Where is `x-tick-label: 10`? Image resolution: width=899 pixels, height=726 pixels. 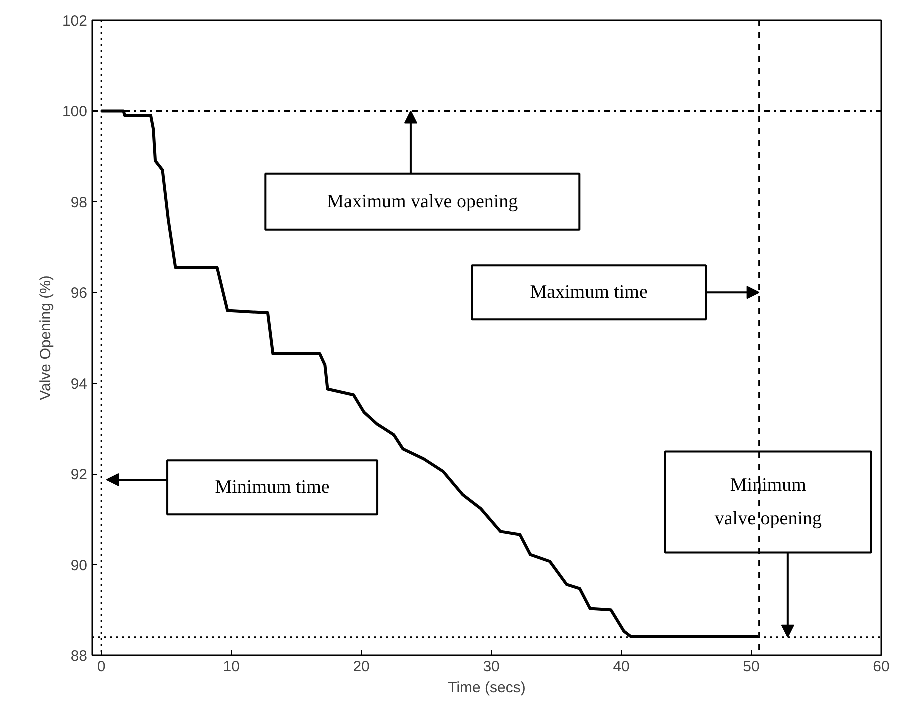 x-tick-label: 10 is located at coordinates (231, 667).